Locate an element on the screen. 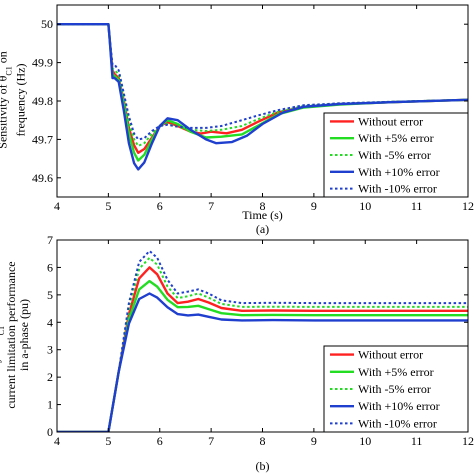  x-axis-label: Time (s) is located at coordinates (262, 215).